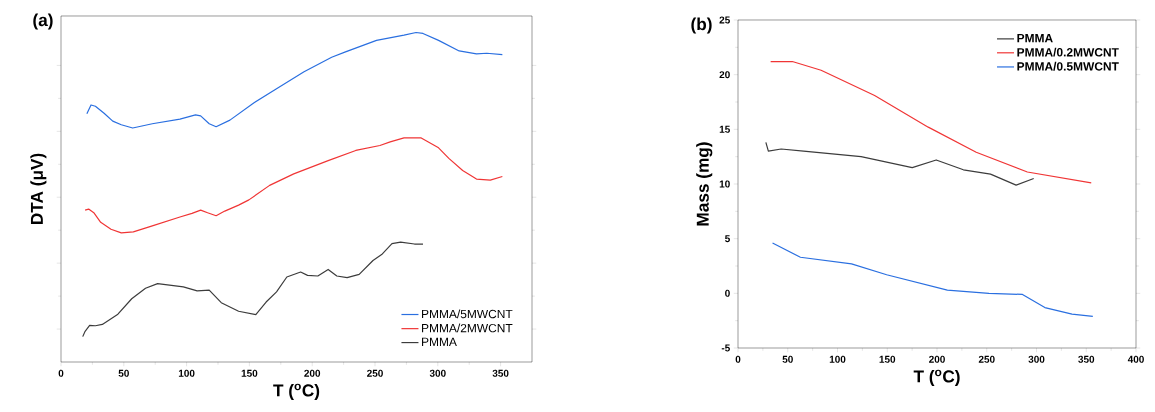 The height and width of the screenshot is (412, 1155). I want to click on chart-title: (b), so click(701, 25).